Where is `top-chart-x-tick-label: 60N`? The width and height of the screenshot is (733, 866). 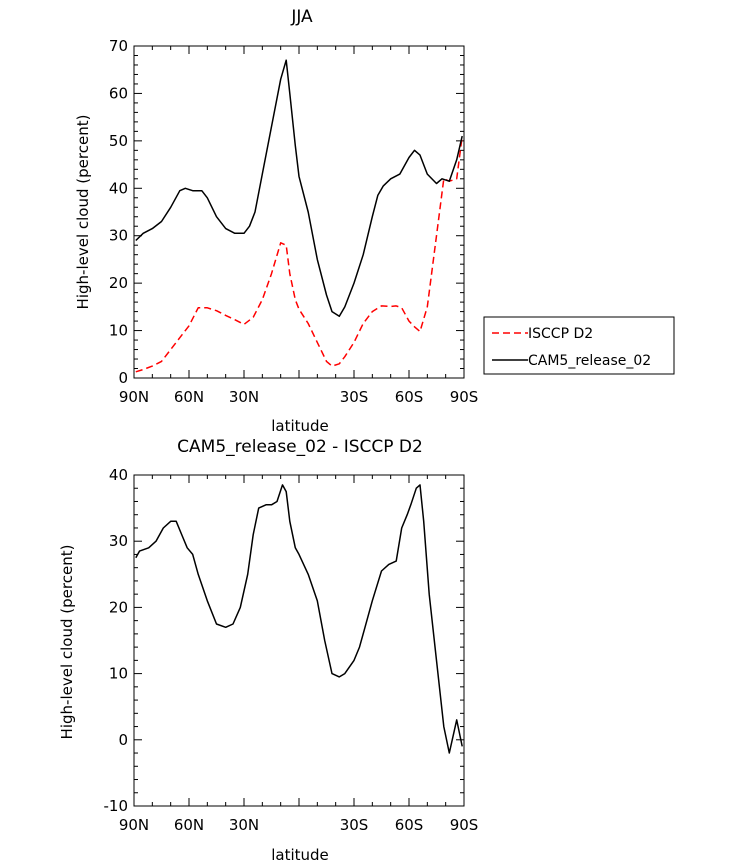 top-chart-x-tick-label: 60N is located at coordinates (189, 397).